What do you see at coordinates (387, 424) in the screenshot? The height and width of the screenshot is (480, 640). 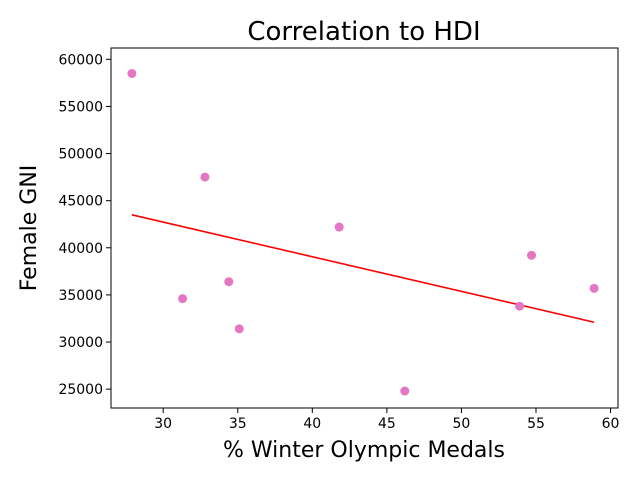 I see `x-tick-label: 45` at bounding box center [387, 424].